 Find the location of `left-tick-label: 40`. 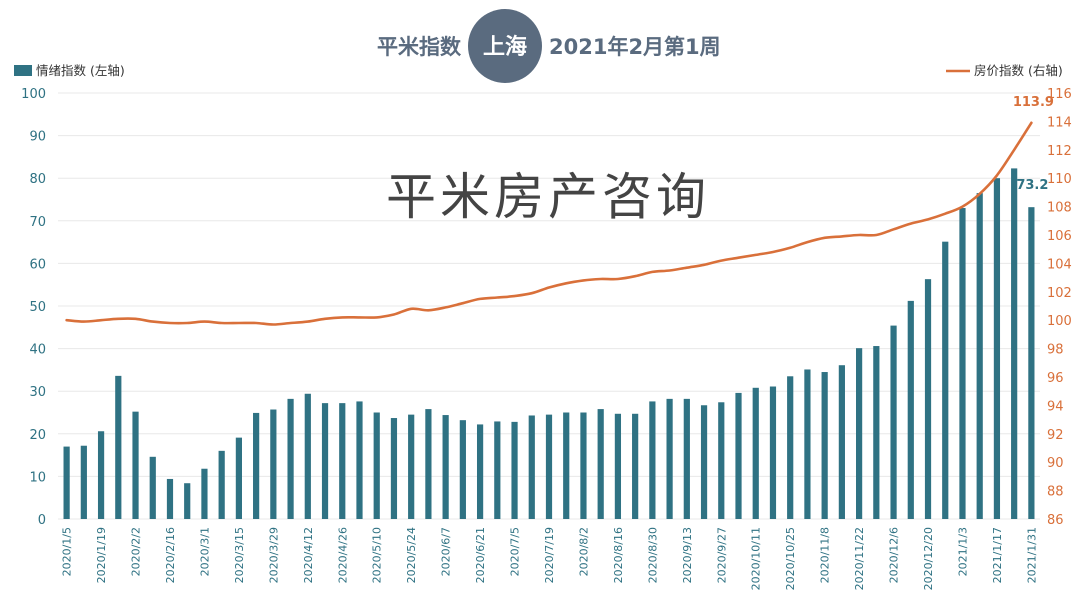

left-tick-label: 40 is located at coordinates (37, 350).